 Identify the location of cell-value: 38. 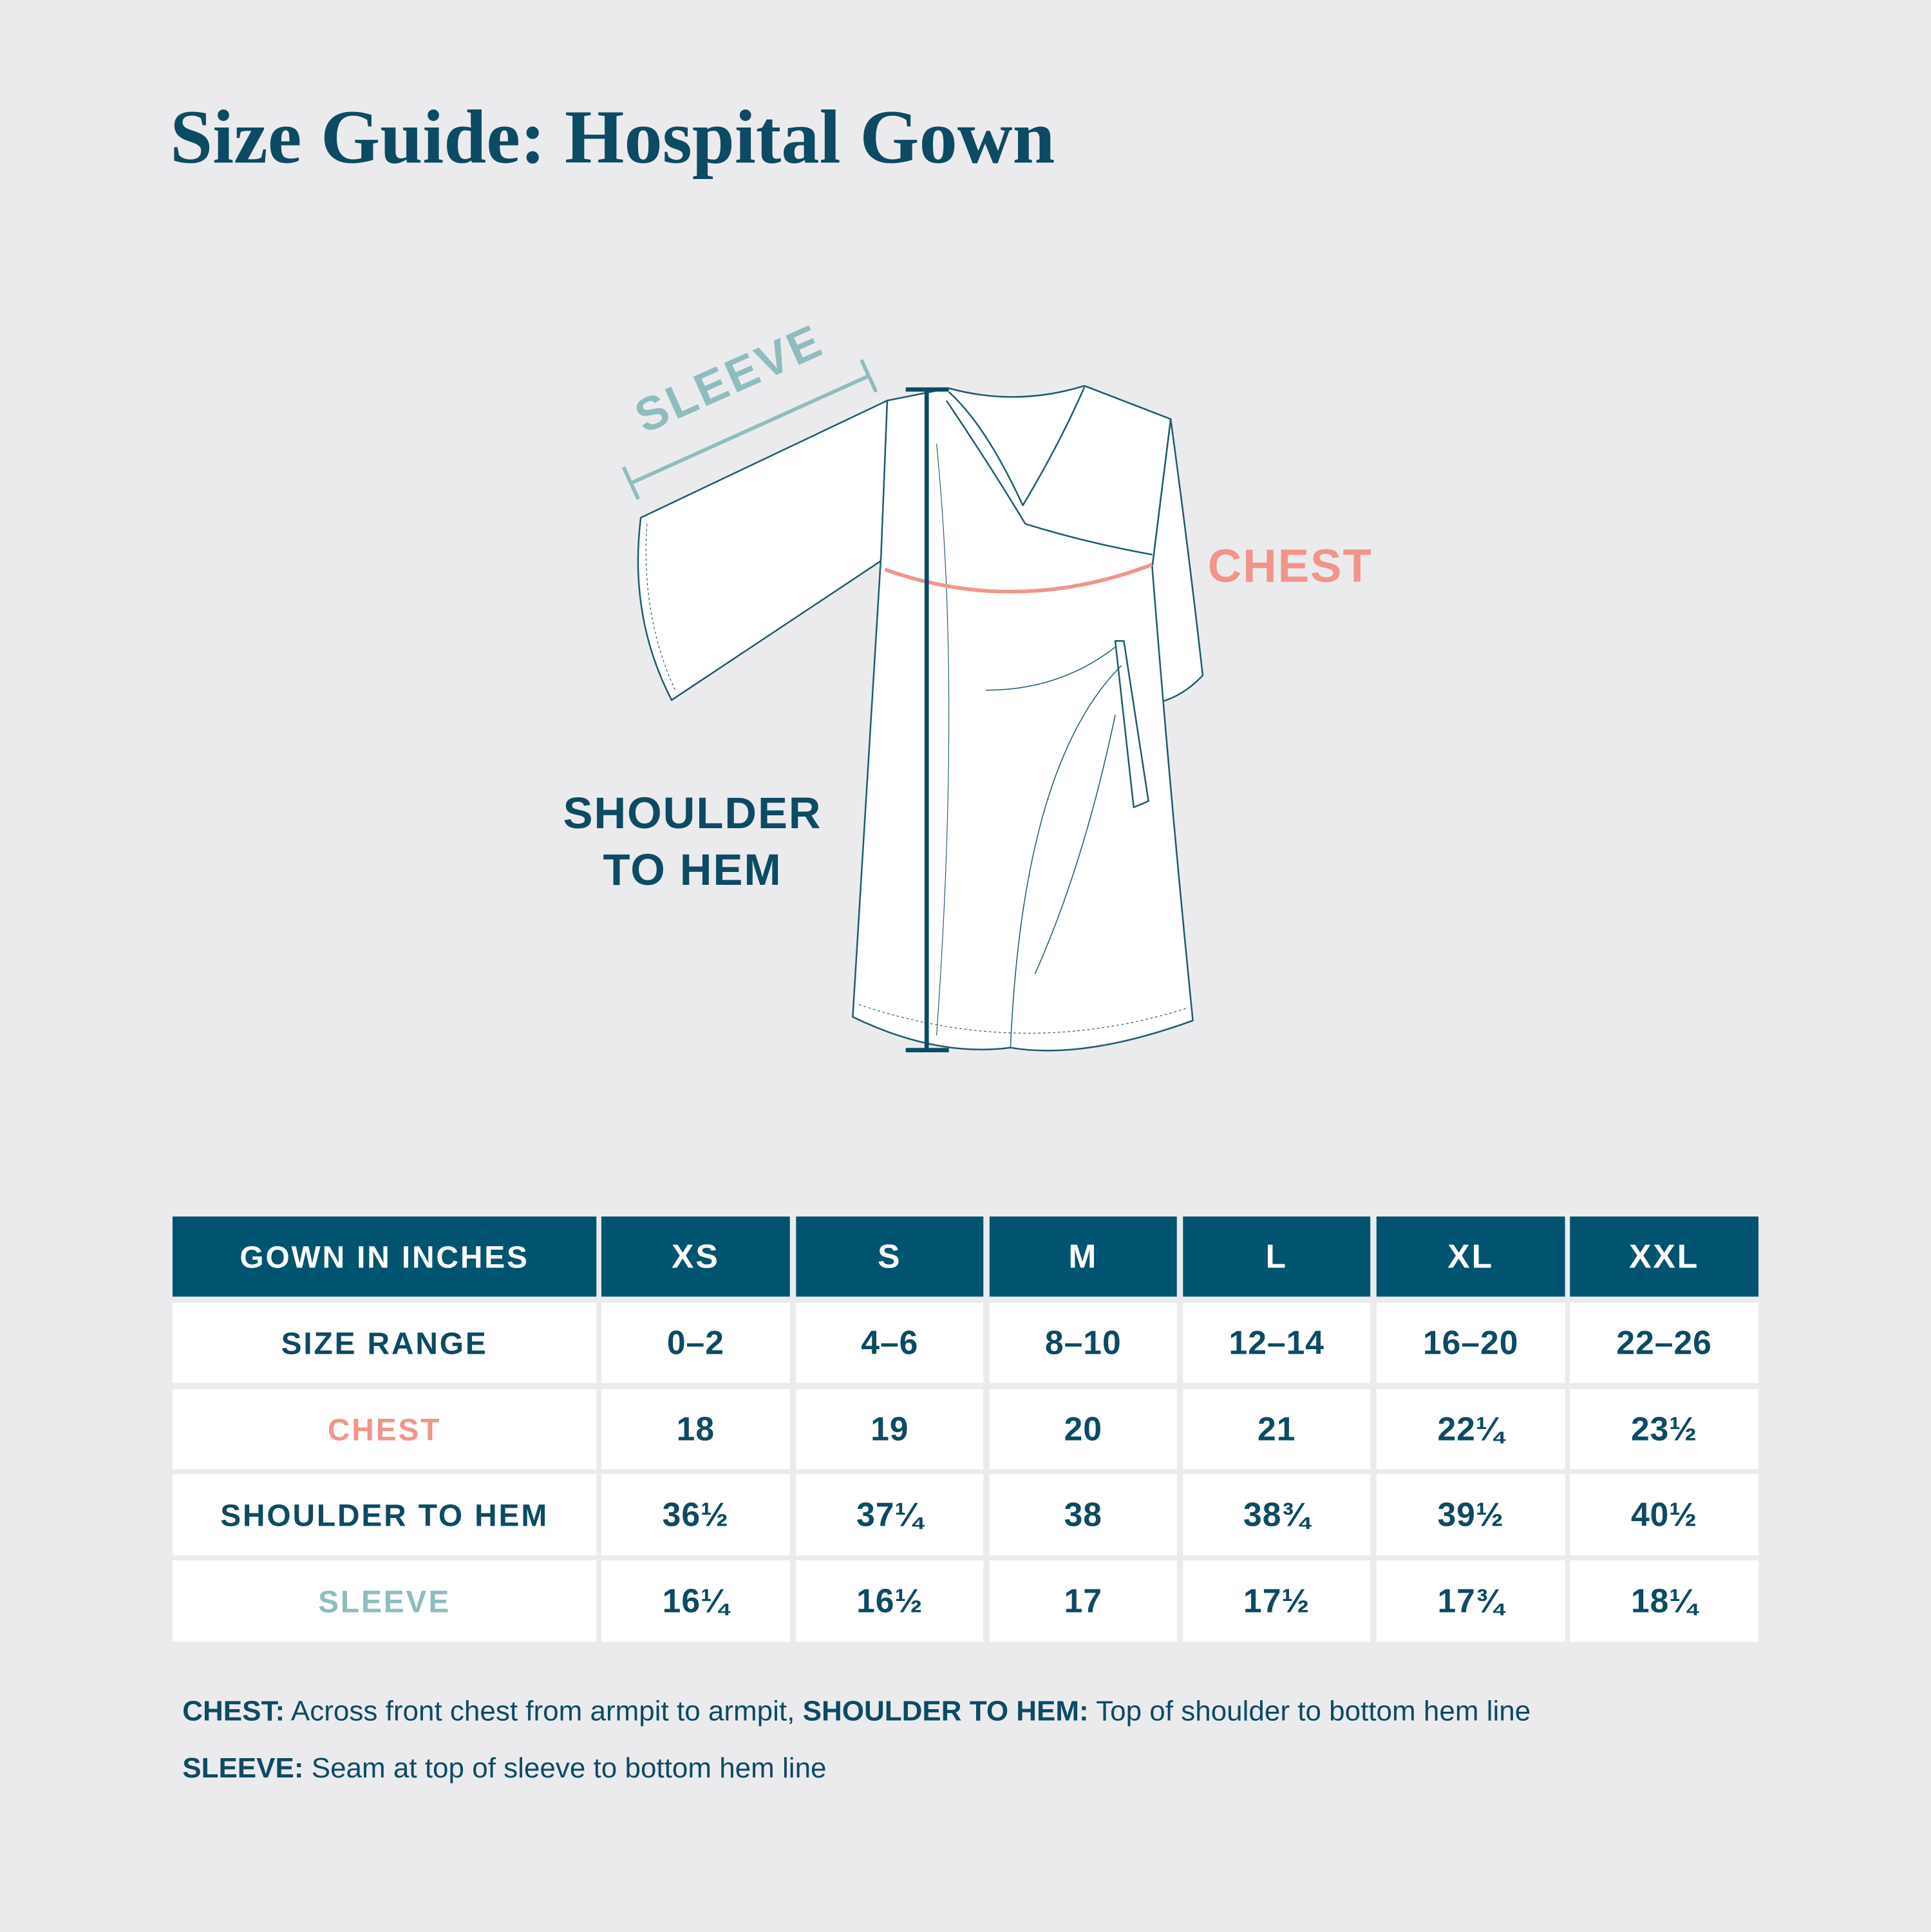
(1083, 1514).